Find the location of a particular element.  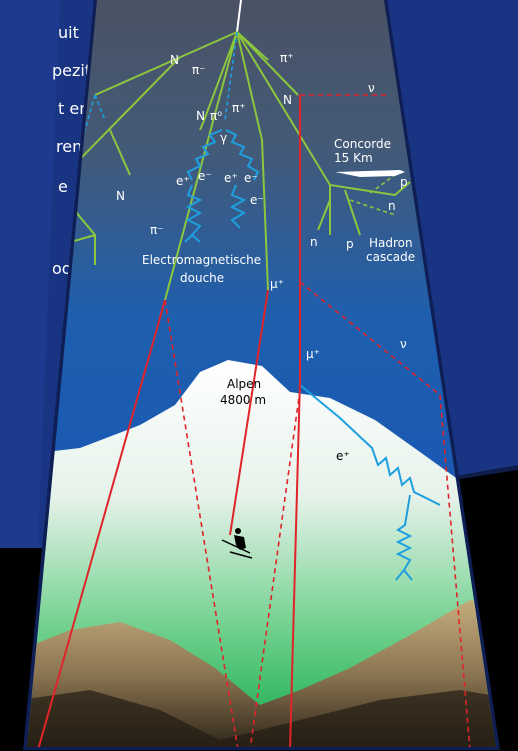

primary-ray is located at coordinates (239, 16).